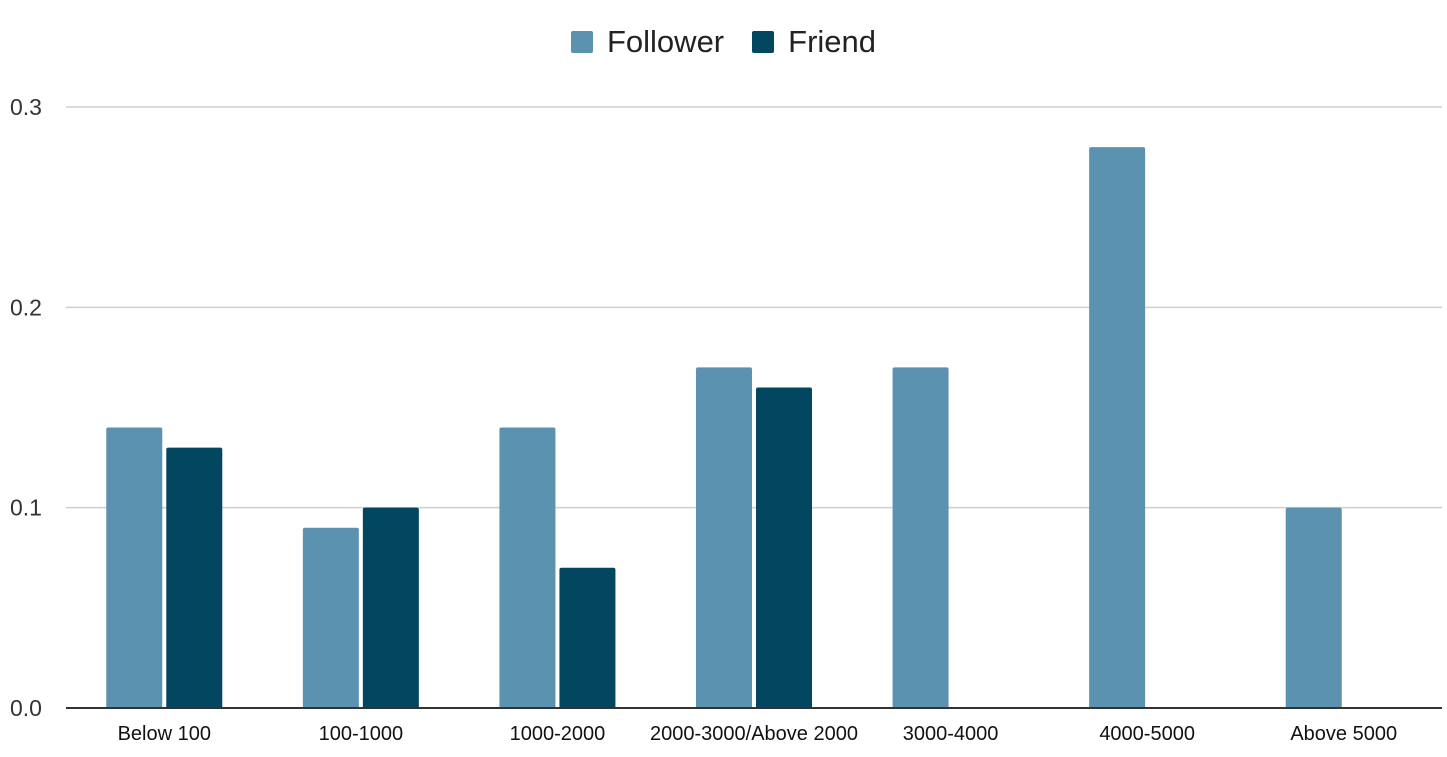 The height and width of the screenshot is (757, 1447). What do you see at coordinates (26, 407) in the screenshot?
I see `ticks-layer: 0.0 0.1 0.2 0.3` at bounding box center [26, 407].